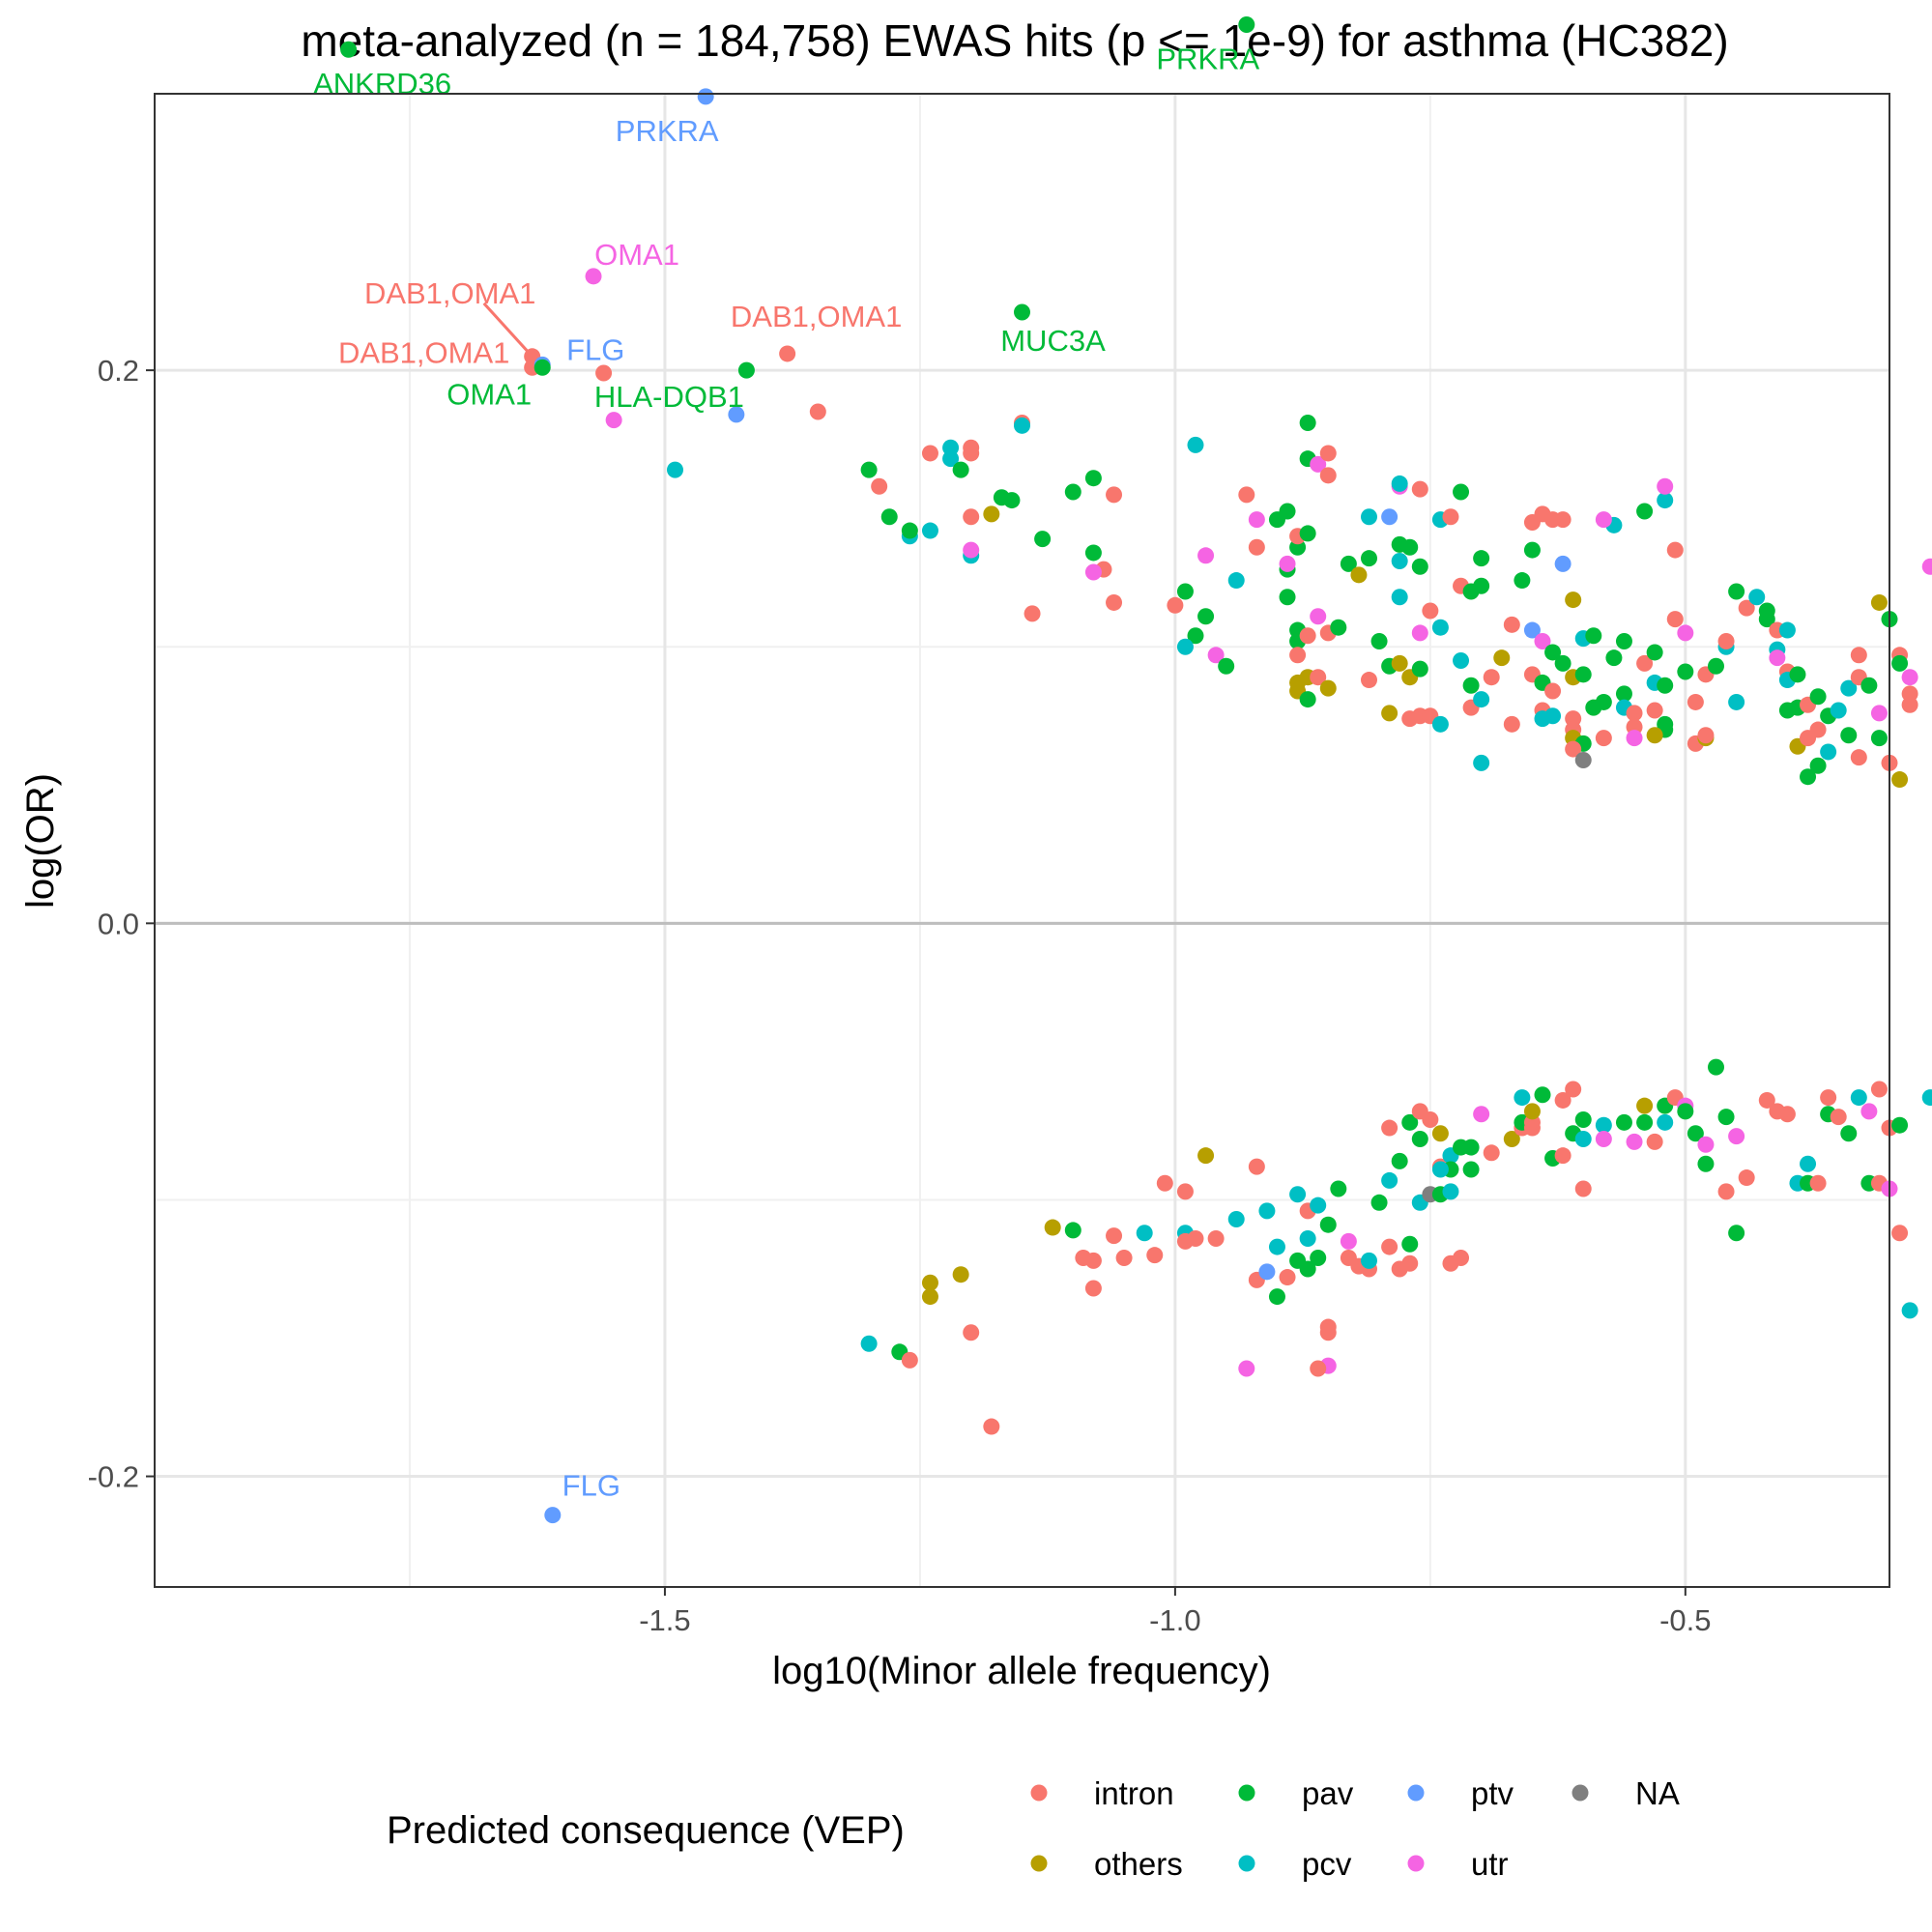 The height and width of the screenshot is (1932, 1932). I want to click on x-tick-label: -1.0, so click(1174, 1620).